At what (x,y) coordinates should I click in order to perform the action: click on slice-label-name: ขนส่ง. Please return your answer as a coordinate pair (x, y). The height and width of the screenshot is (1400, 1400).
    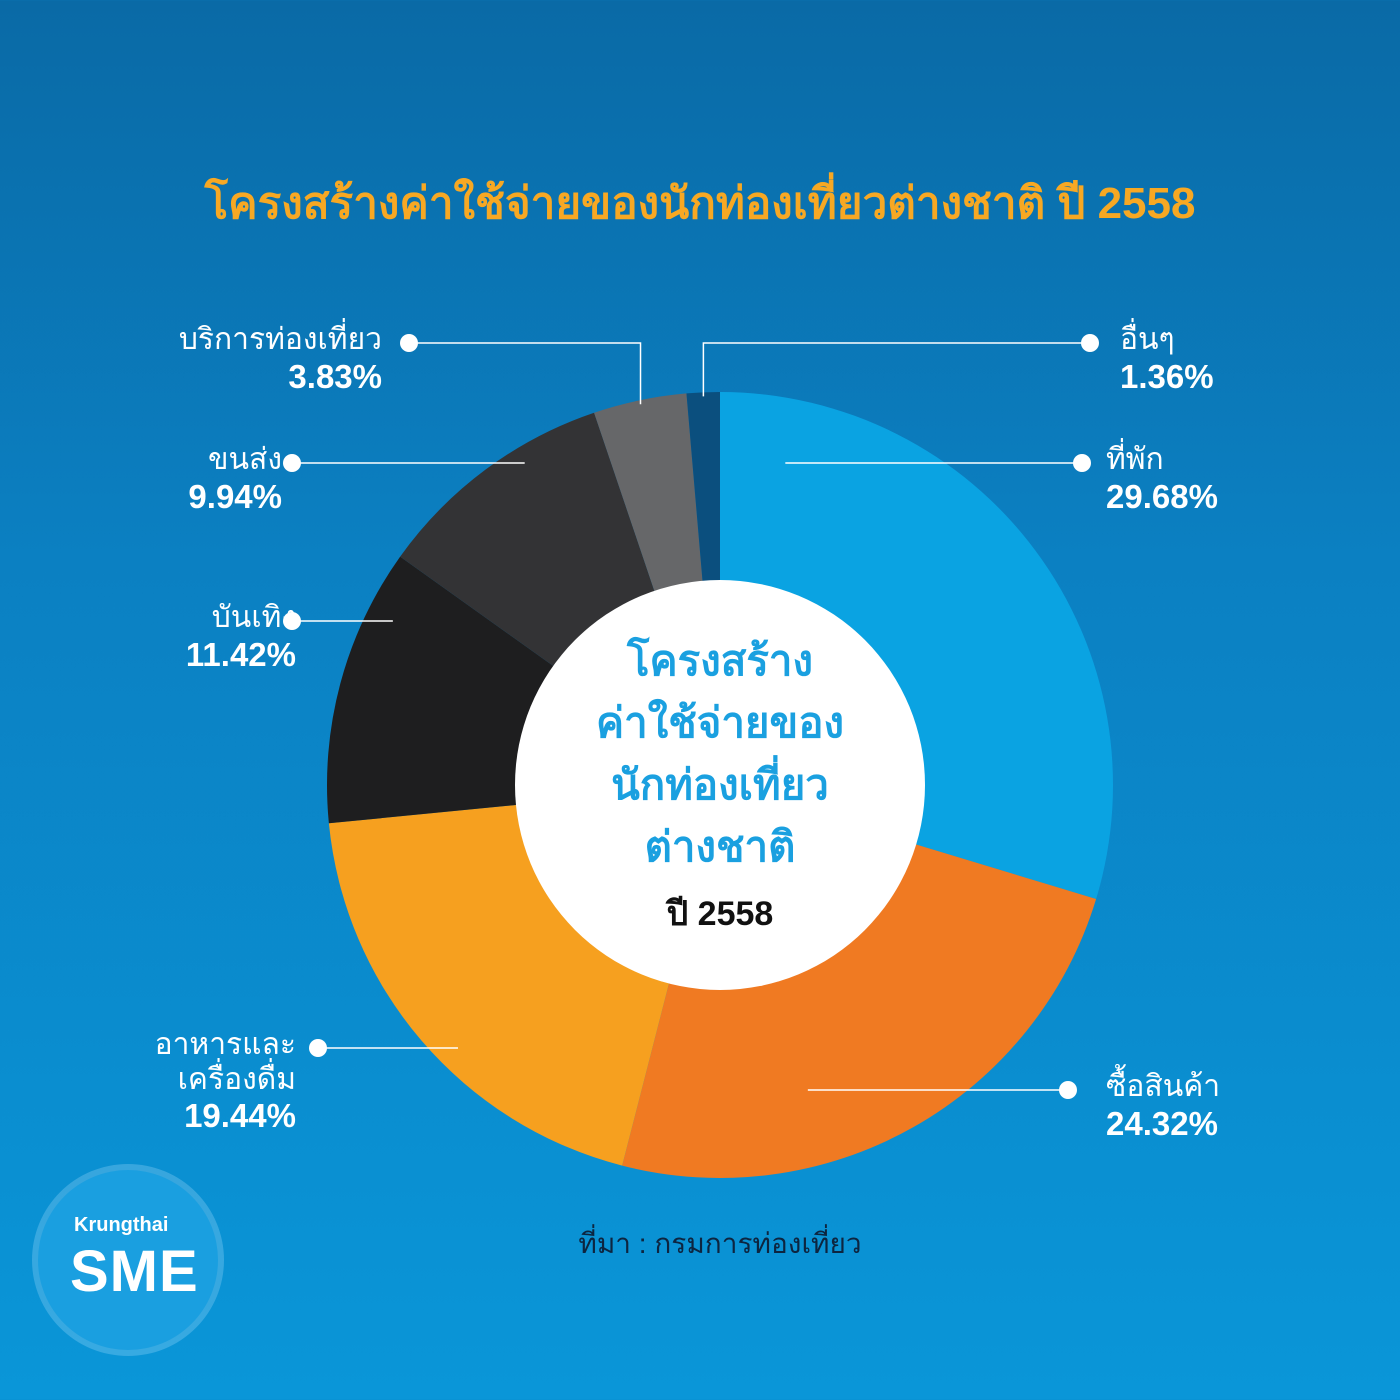
    Looking at the image, I should click on (245, 459).